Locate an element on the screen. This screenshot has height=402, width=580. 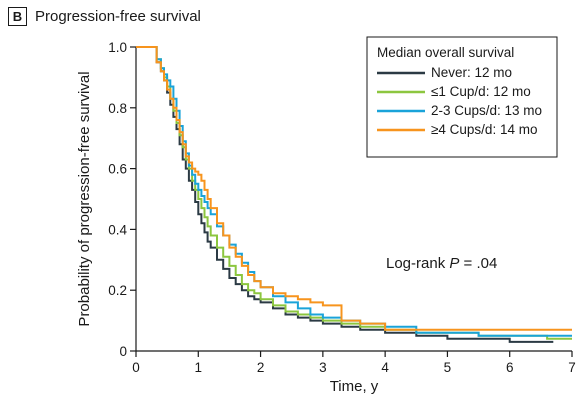
log-rank-annotation: Log-rank P = .04 is located at coordinates (441, 263).